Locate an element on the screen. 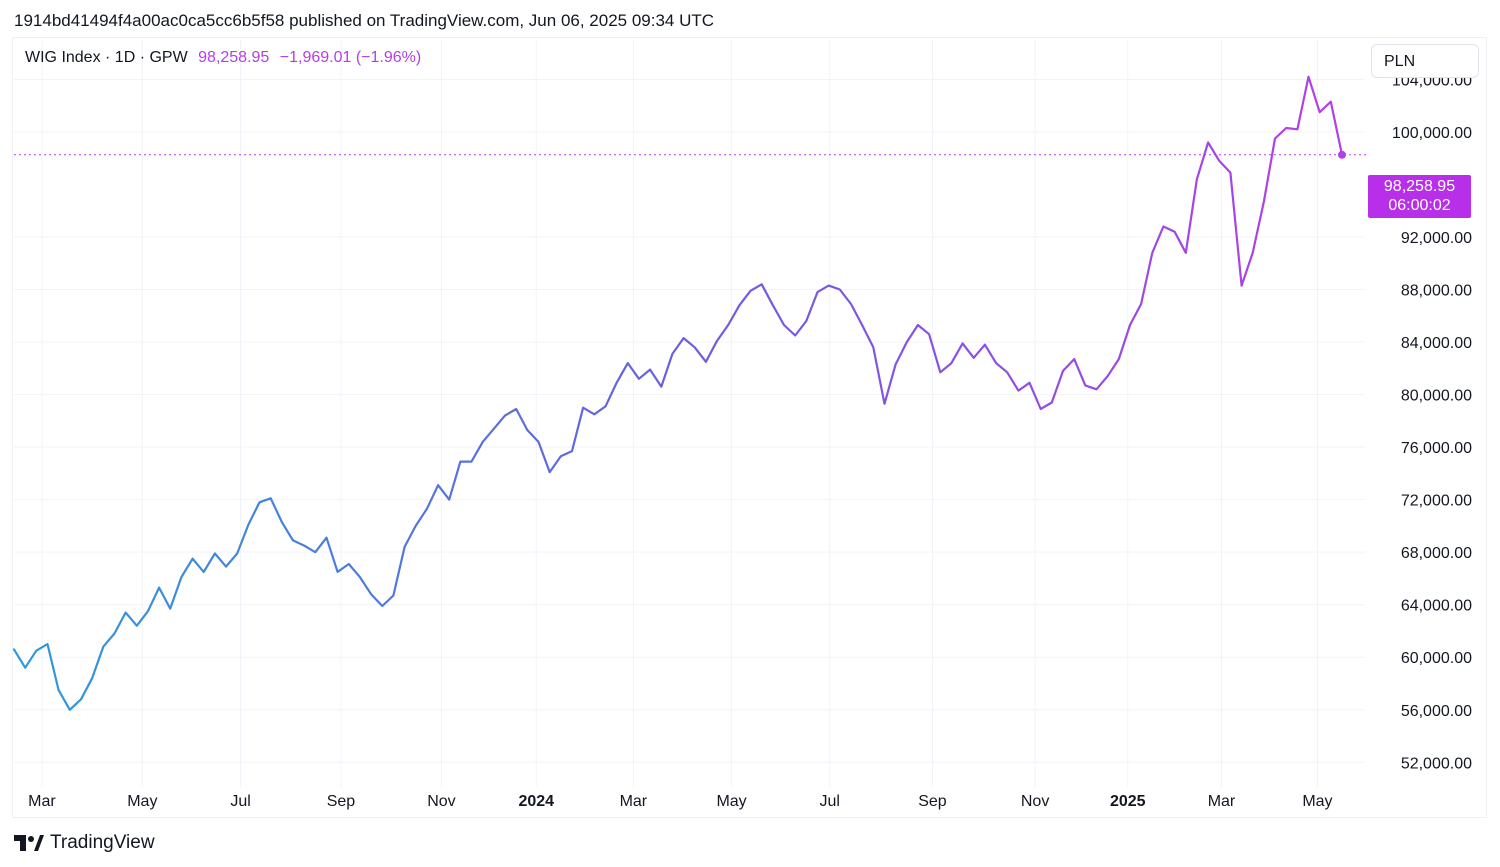 This screenshot has width=1500, height=867. y-tick-label: 60,000.00 is located at coordinates (1436, 658).